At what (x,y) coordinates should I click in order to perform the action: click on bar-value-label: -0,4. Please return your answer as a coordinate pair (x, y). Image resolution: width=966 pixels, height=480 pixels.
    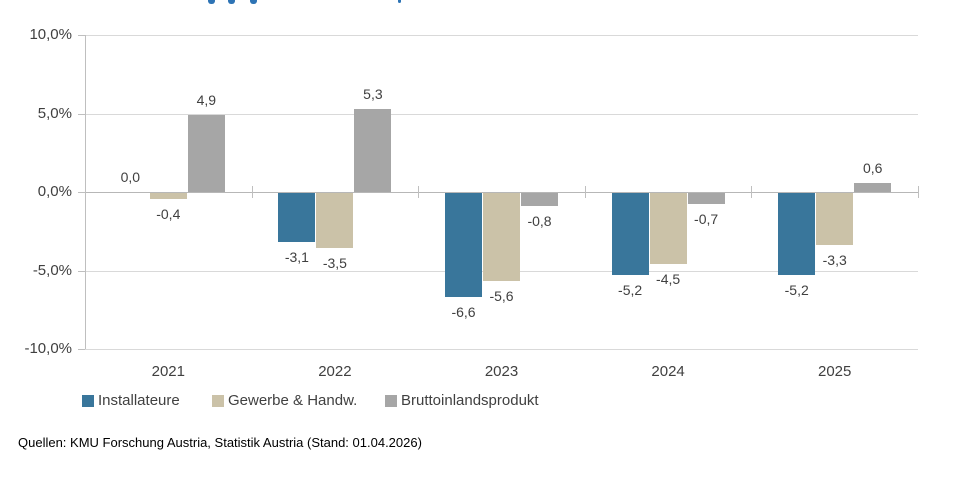
    Looking at the image, I should click on (168, 214).